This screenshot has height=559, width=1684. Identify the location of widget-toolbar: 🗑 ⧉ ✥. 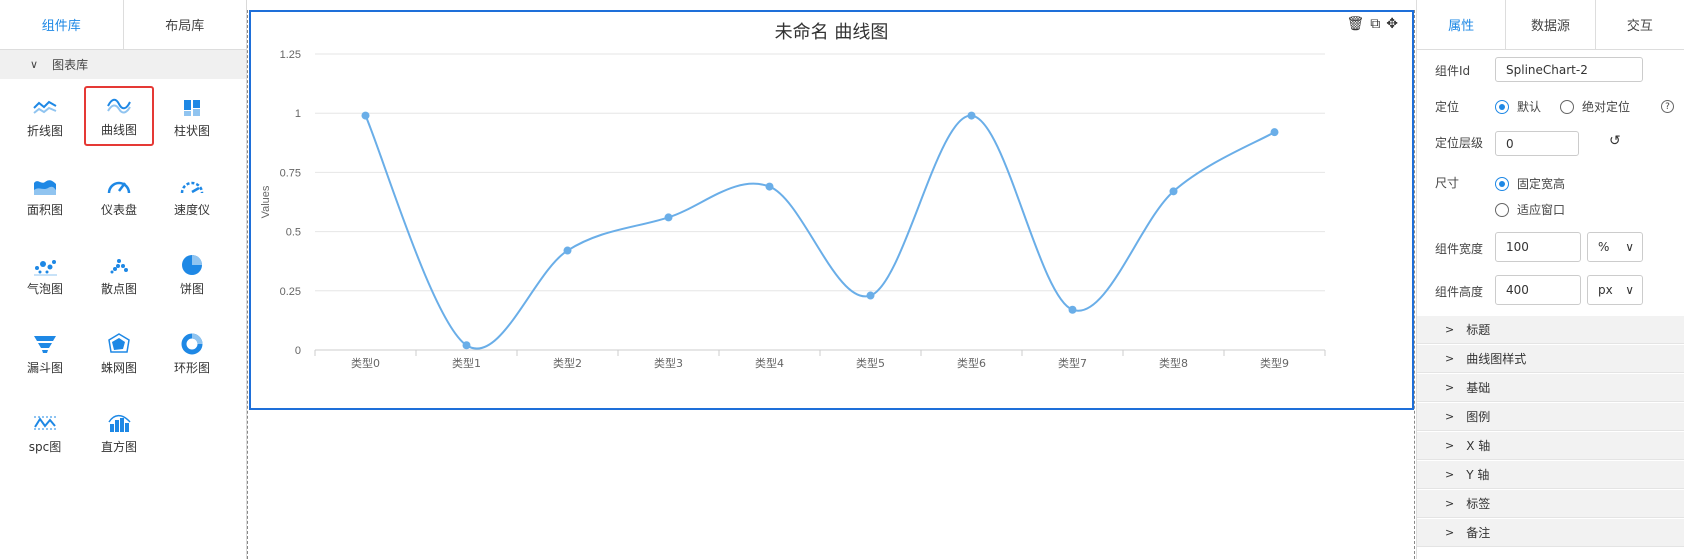
(1372, 24).